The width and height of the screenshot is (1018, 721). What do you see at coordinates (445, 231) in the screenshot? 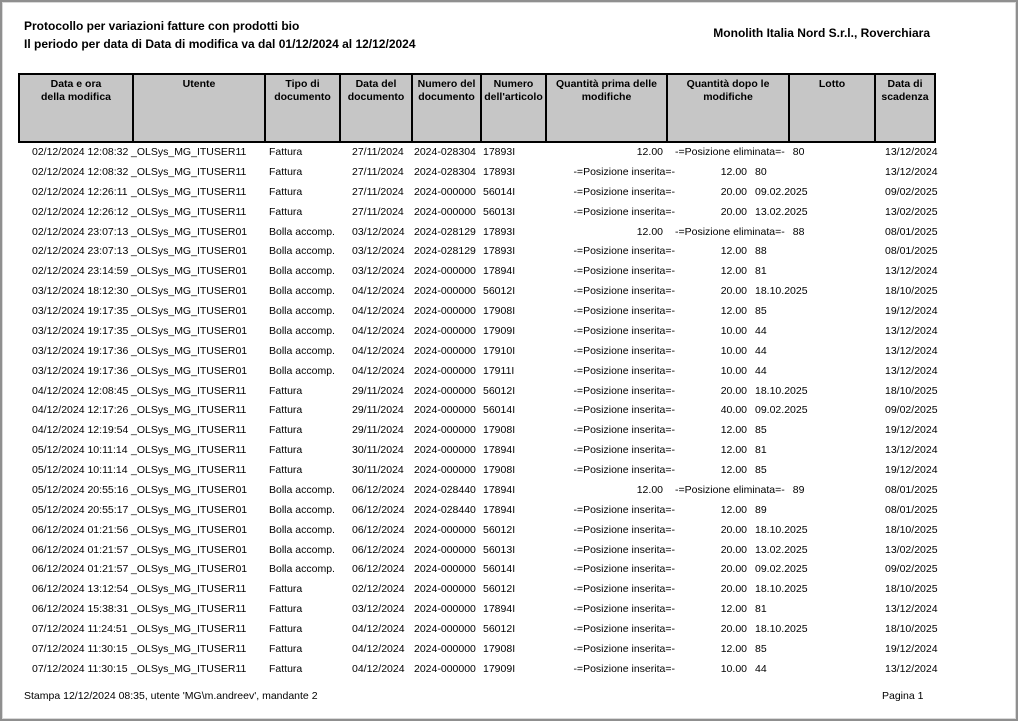
I see `cell-doc-number: 2024-028129` at bounding box center [445, 231].